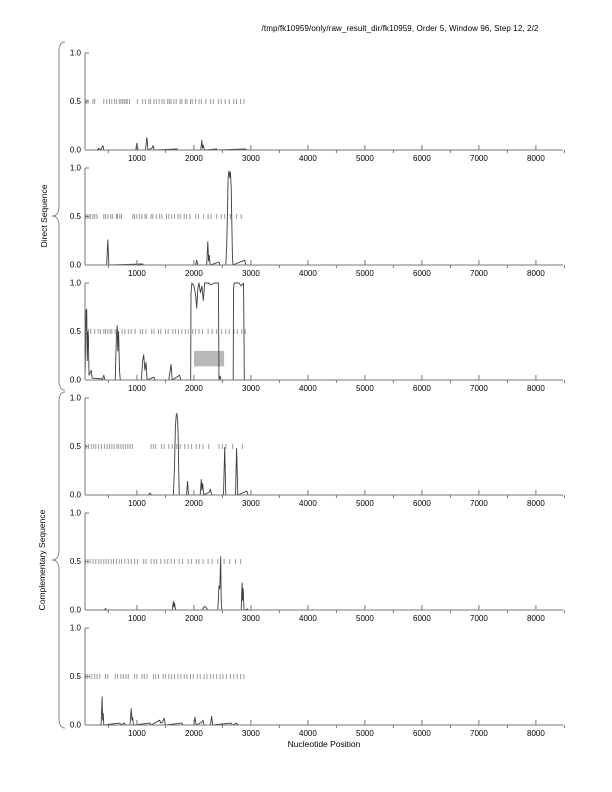 The width and height of the screenshot is (612, 792). Describe the element at coordinates (209, 358) in the screenshot. I see `gene-annotation-rect` at that location.